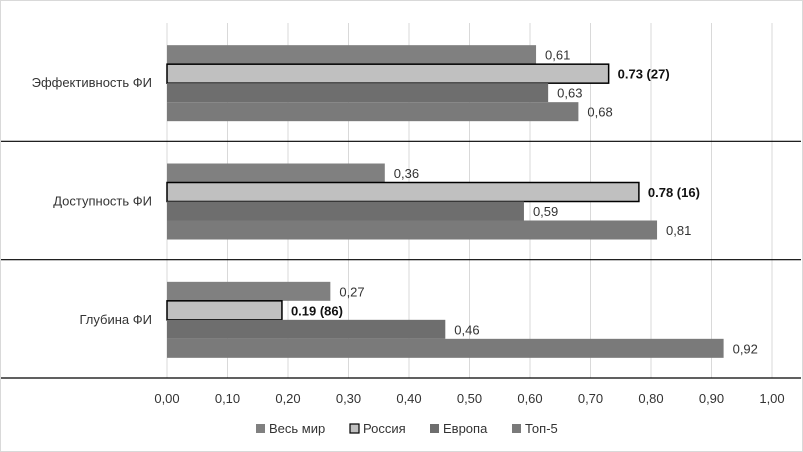 This screenshot has height=452, width=803. I want to click on data-label-1-1: 0.78 (16), so click(674, 192).